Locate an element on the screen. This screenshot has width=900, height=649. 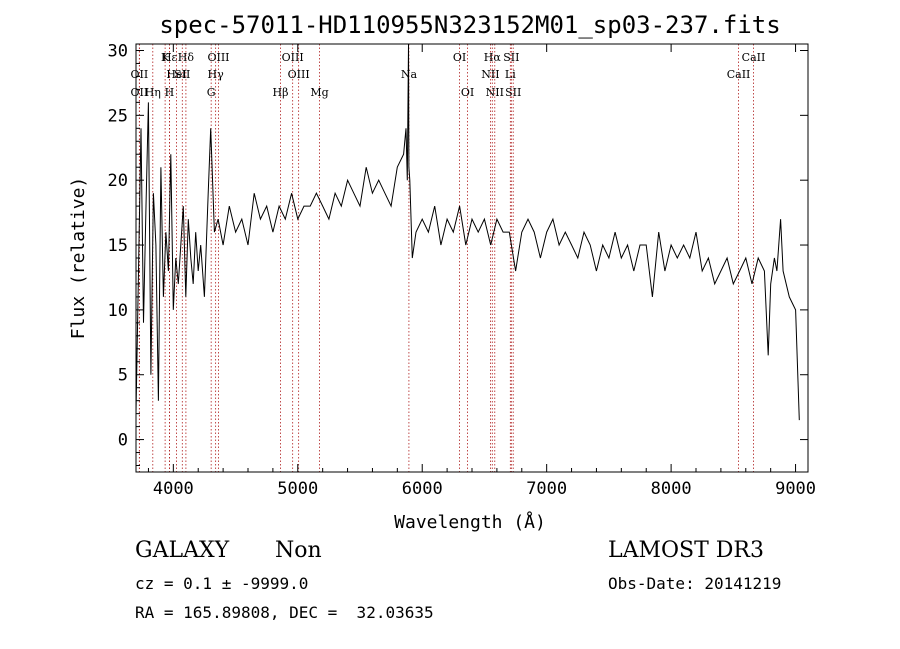
line-label: Hε is located at coordinates (170, 57).